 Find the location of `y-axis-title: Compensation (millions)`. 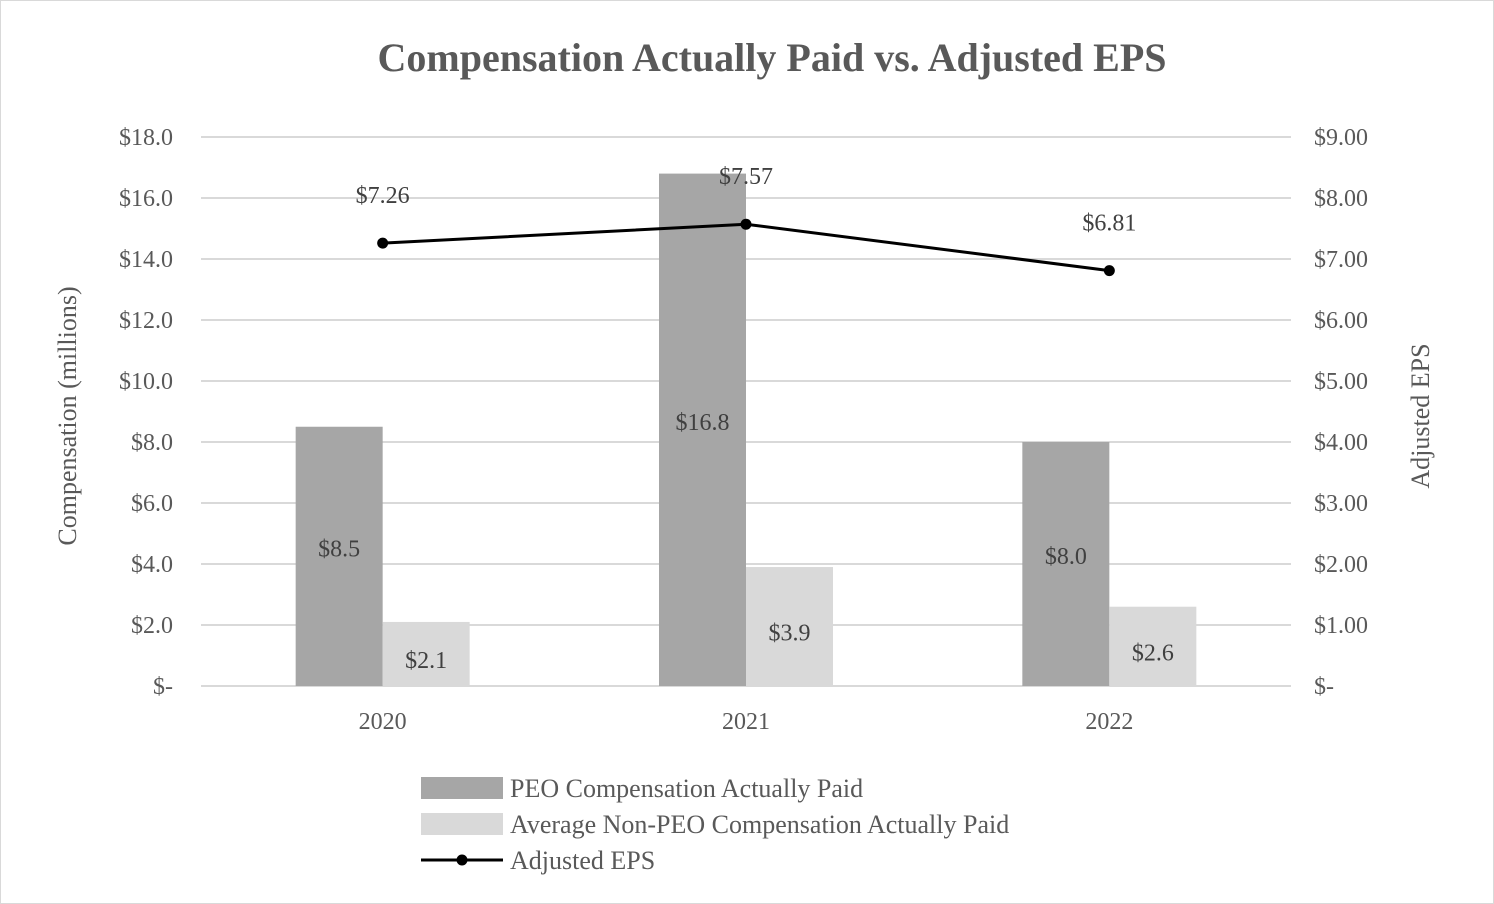

y-axis-title: Compensation (millions) is located at coordinates (67, 415).